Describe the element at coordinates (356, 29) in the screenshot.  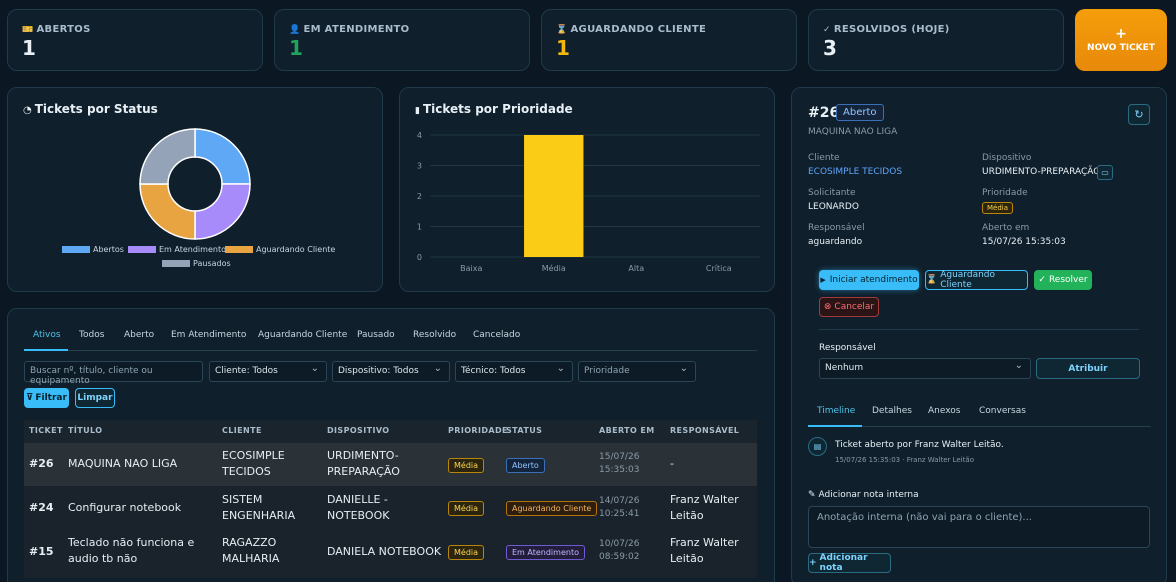
I see `stat-label: EM ATENDIMENTO` at that location.